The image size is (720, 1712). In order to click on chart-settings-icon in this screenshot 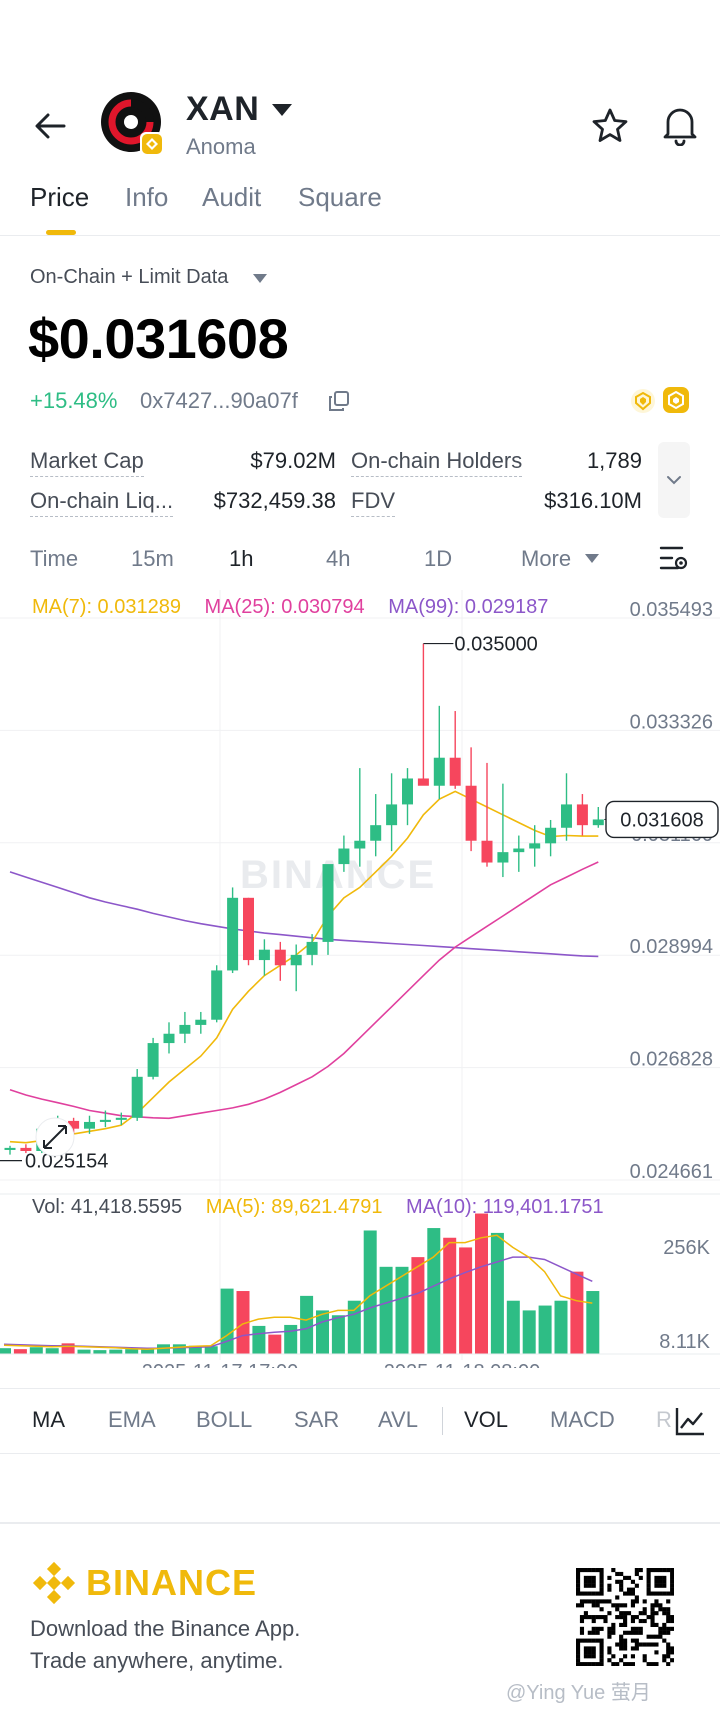, I will do `click(674, 558)`.